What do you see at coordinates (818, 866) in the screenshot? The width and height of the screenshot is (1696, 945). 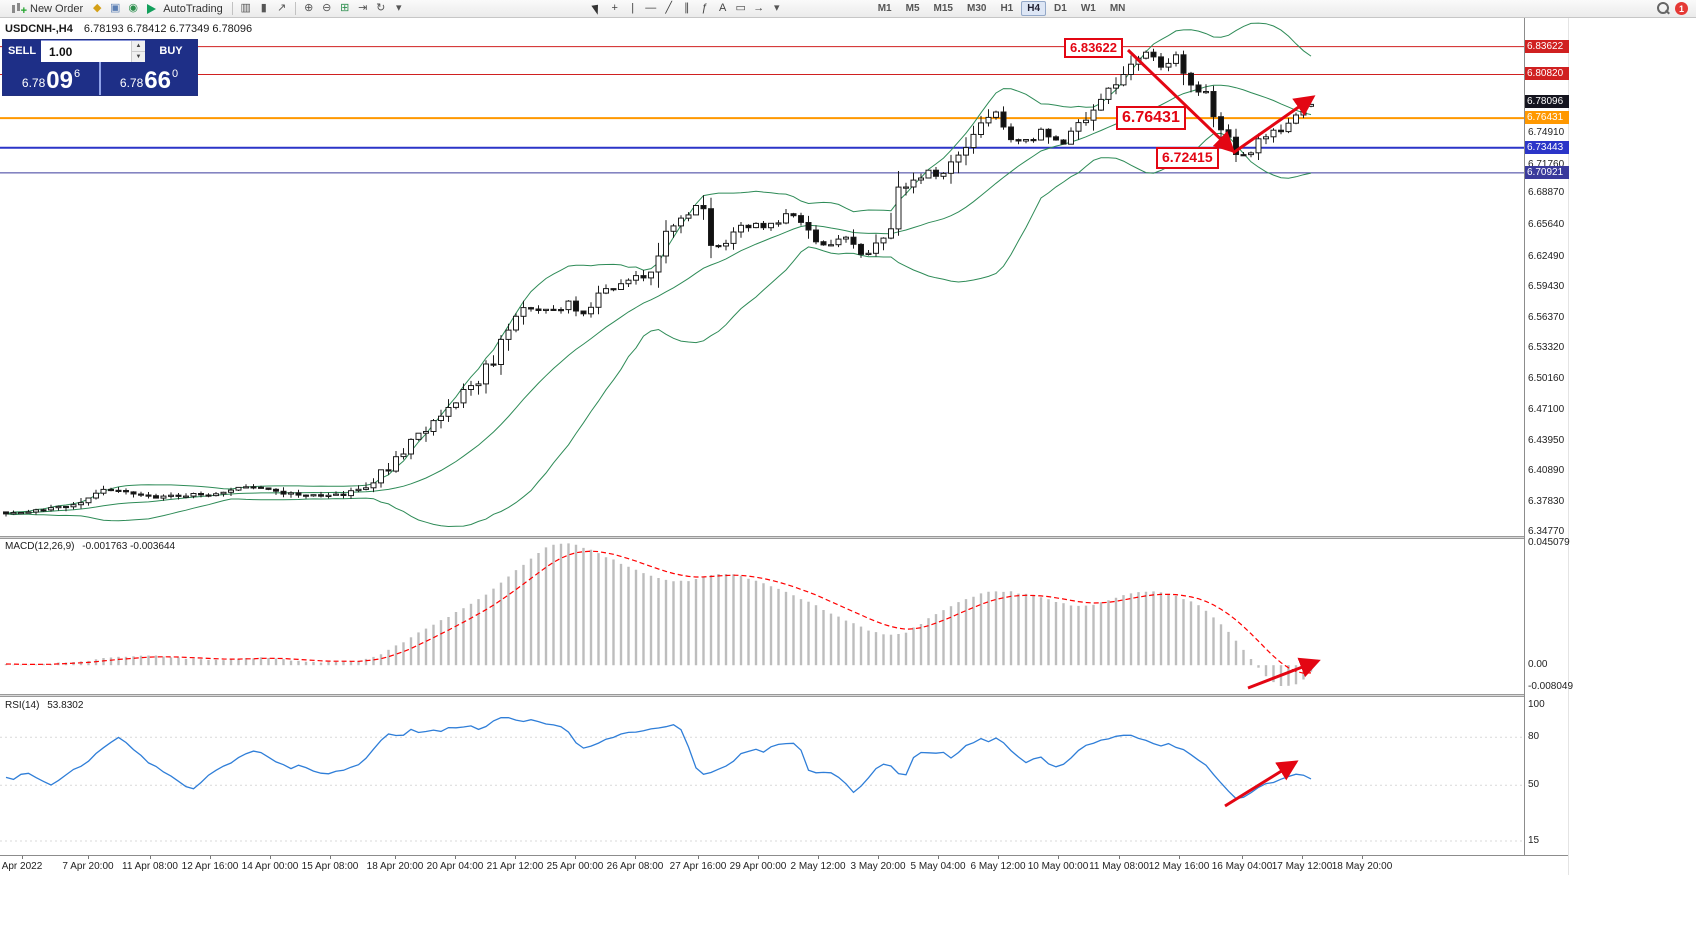 I see `time-axis-label: 2 May 12:00` at bounding box center [818, 866].